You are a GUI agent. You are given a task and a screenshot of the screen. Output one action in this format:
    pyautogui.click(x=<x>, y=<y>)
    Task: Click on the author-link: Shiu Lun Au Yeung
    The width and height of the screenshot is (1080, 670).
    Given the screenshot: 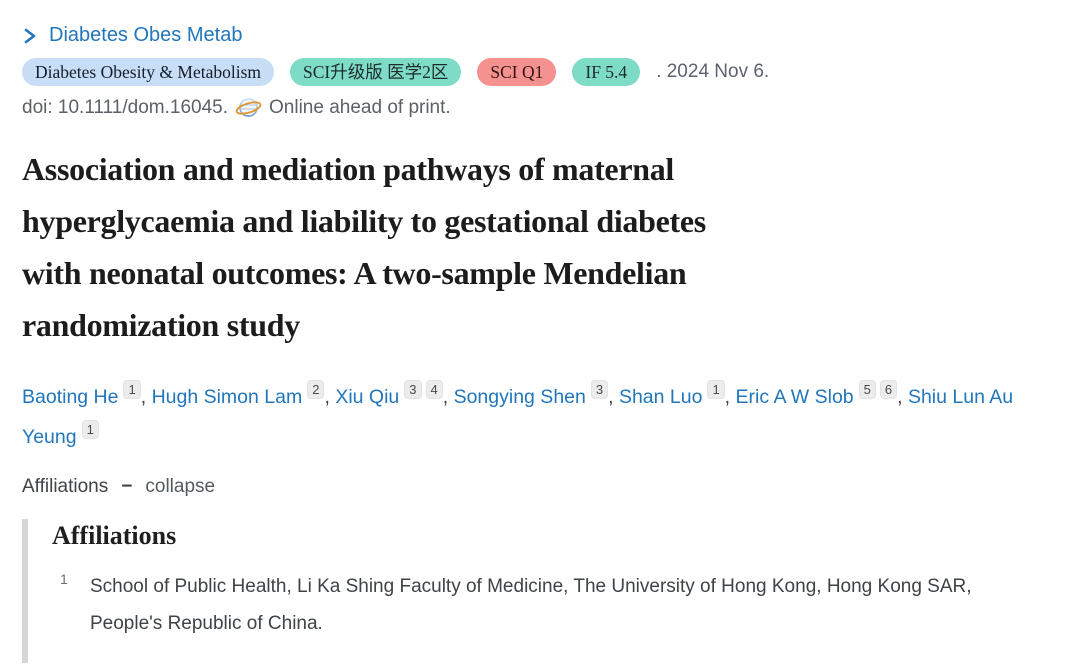 What is the action you would take?
    pyautogui.click(x=518, y=417)
    